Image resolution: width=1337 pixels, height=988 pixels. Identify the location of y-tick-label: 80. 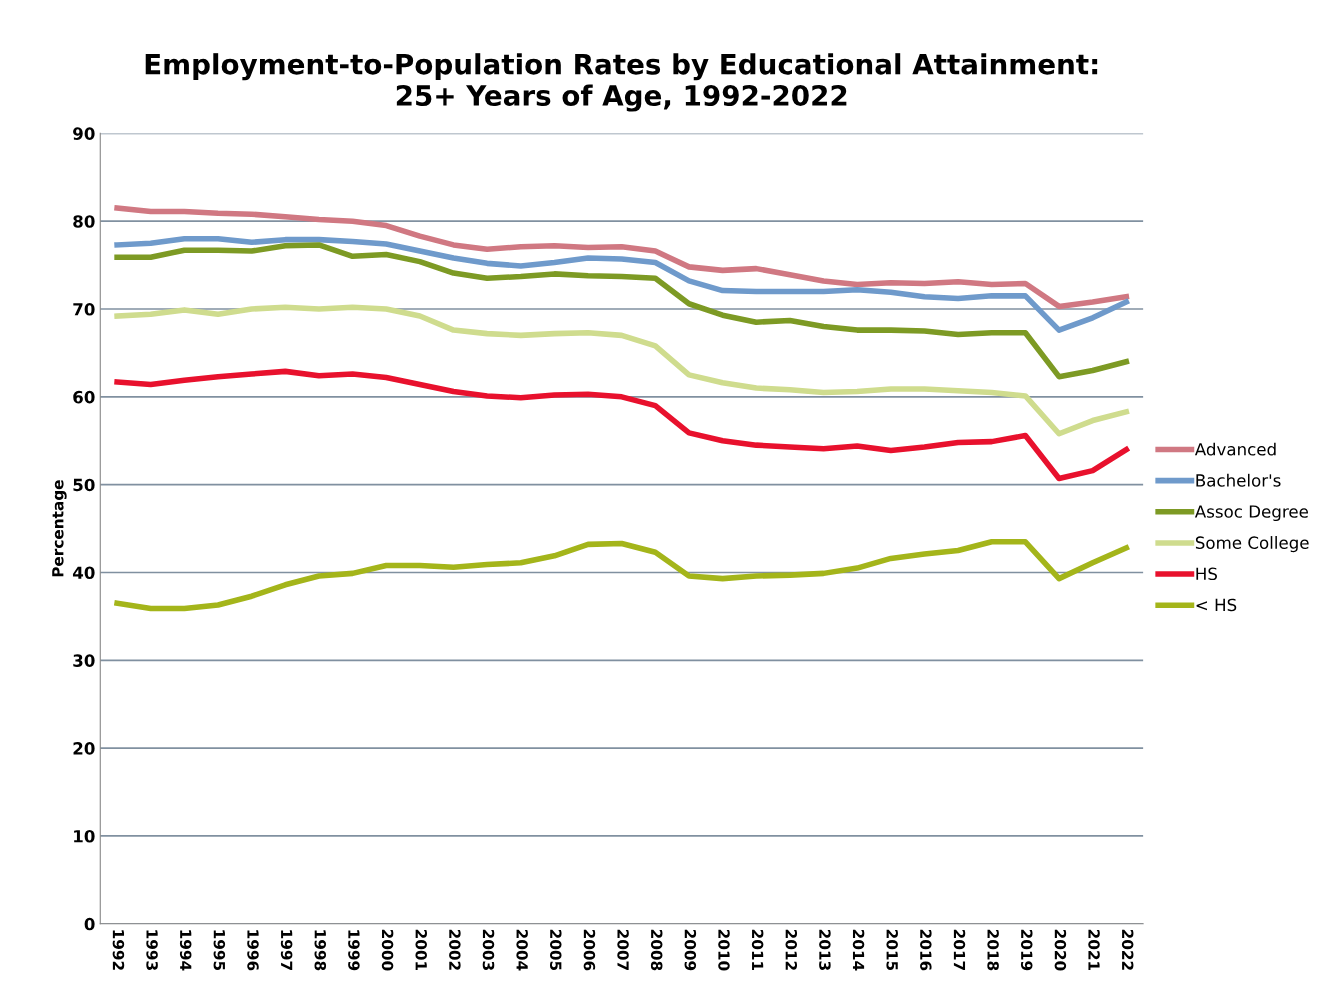
(84, 221).